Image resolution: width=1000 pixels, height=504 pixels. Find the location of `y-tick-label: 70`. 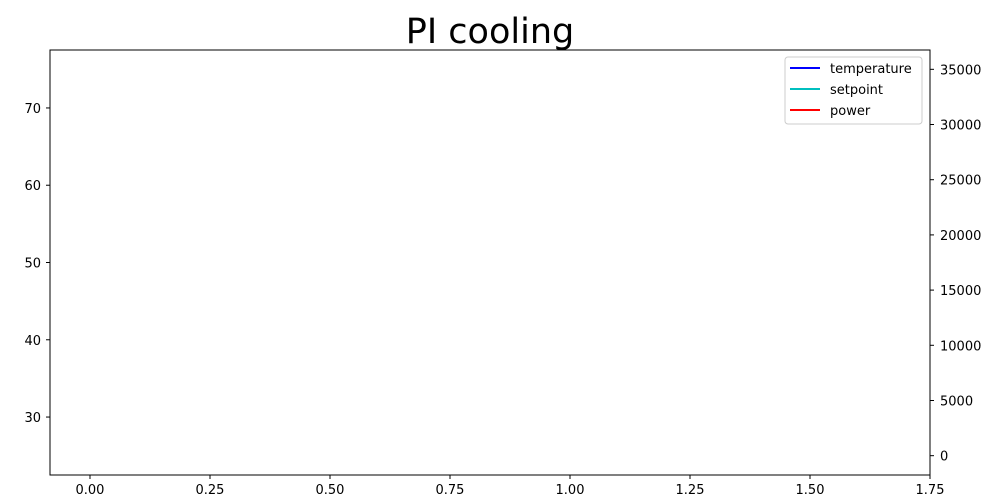

y-tick-label: 70 is located at coordinates (32, 109).